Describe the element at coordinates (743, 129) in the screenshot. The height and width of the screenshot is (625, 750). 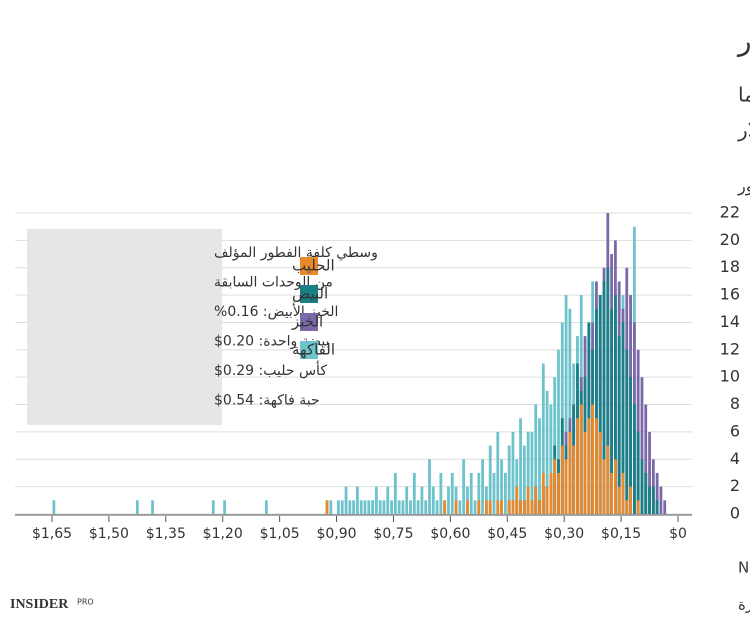
I see `subtitle: الفاكهة يمكن أن يتعدى سعرها الدولار` at that location.